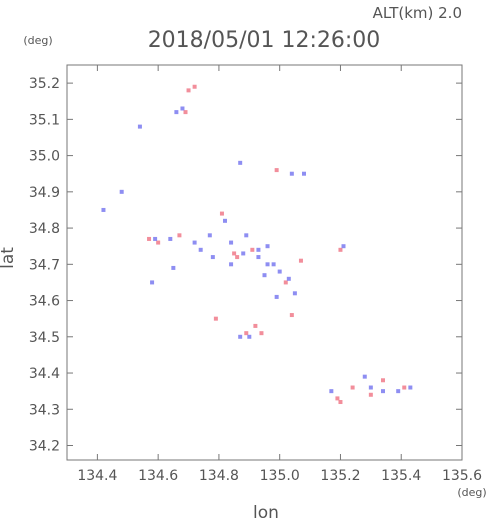  I want to click on y-tick-label: 34.9, so click(44, 193).